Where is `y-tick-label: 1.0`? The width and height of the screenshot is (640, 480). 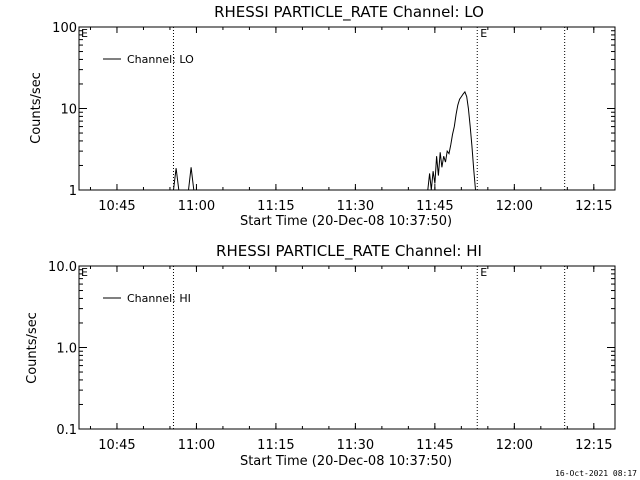
y-tick-label: 1.0 is located at coordinates (66, 349).